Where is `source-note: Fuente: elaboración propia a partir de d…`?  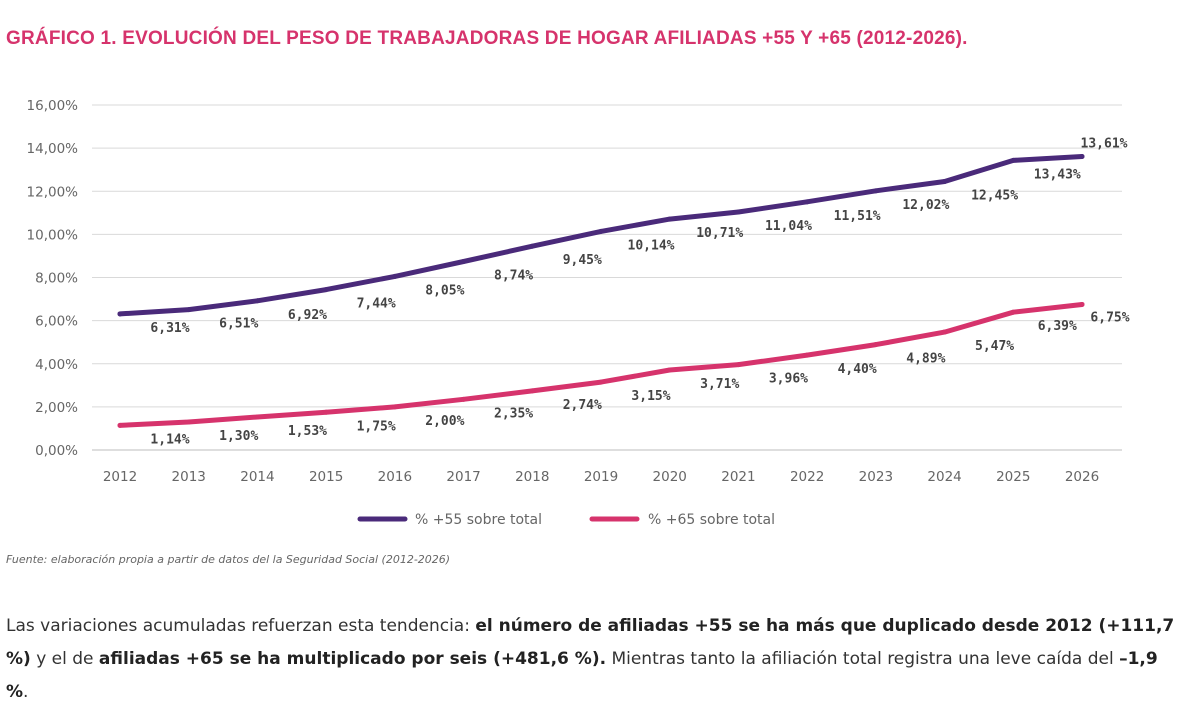 source-note: Fuente: elaboración propia a partir de d… is located at coordinates (228, 559).